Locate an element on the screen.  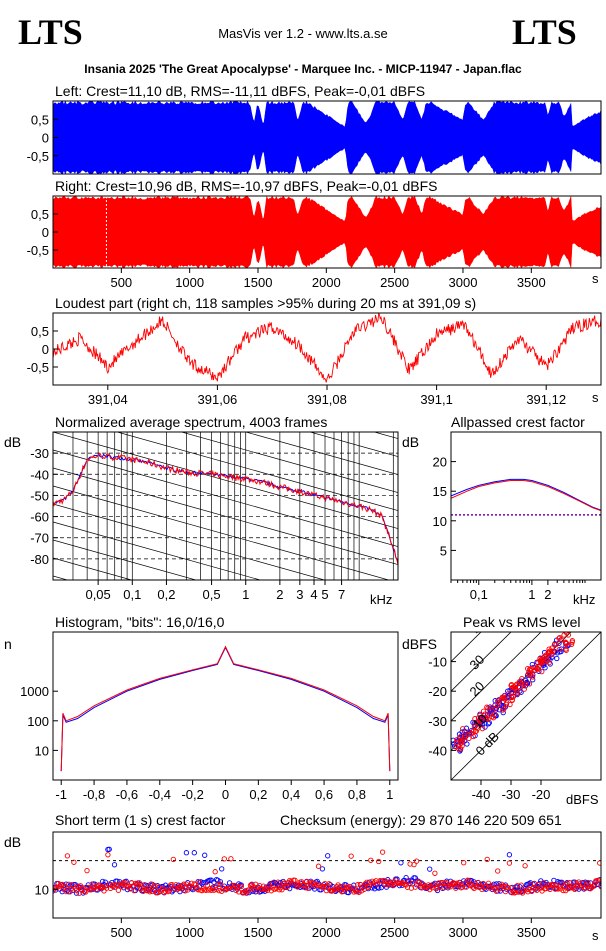
logo-right: LTS is located at coordinates (544, 32).